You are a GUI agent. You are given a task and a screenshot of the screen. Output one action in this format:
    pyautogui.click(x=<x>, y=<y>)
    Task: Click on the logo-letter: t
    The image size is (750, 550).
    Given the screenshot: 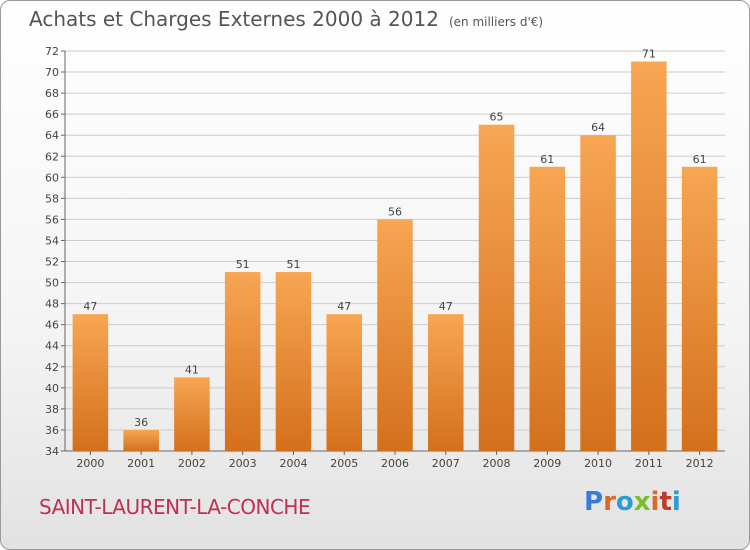 What is the action you would take?
    pyautogui.click(x=665, y=502)
    